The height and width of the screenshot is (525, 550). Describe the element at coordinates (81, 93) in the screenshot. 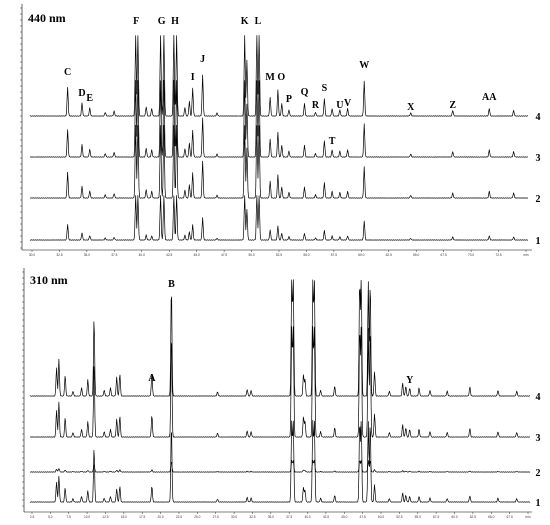

I see `peak-label: D` at that location.